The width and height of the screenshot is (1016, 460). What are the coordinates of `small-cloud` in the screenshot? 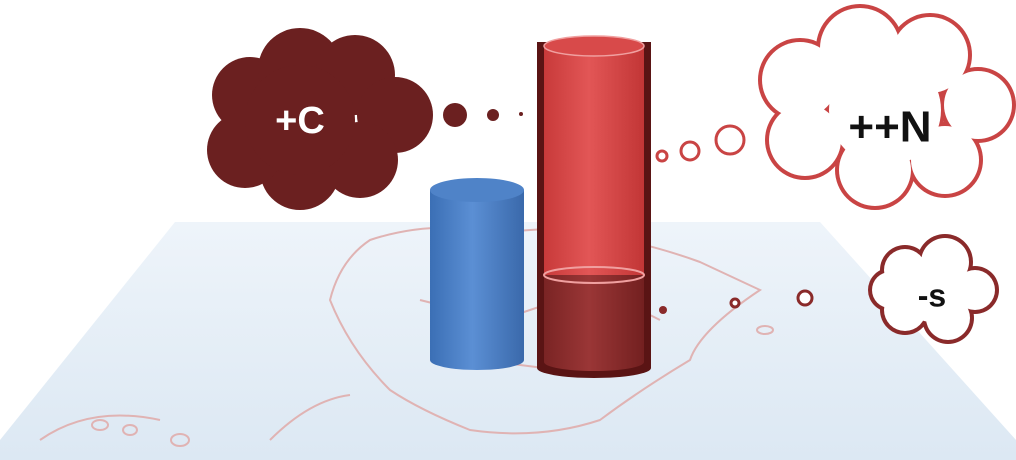 It's located at (933, 289).